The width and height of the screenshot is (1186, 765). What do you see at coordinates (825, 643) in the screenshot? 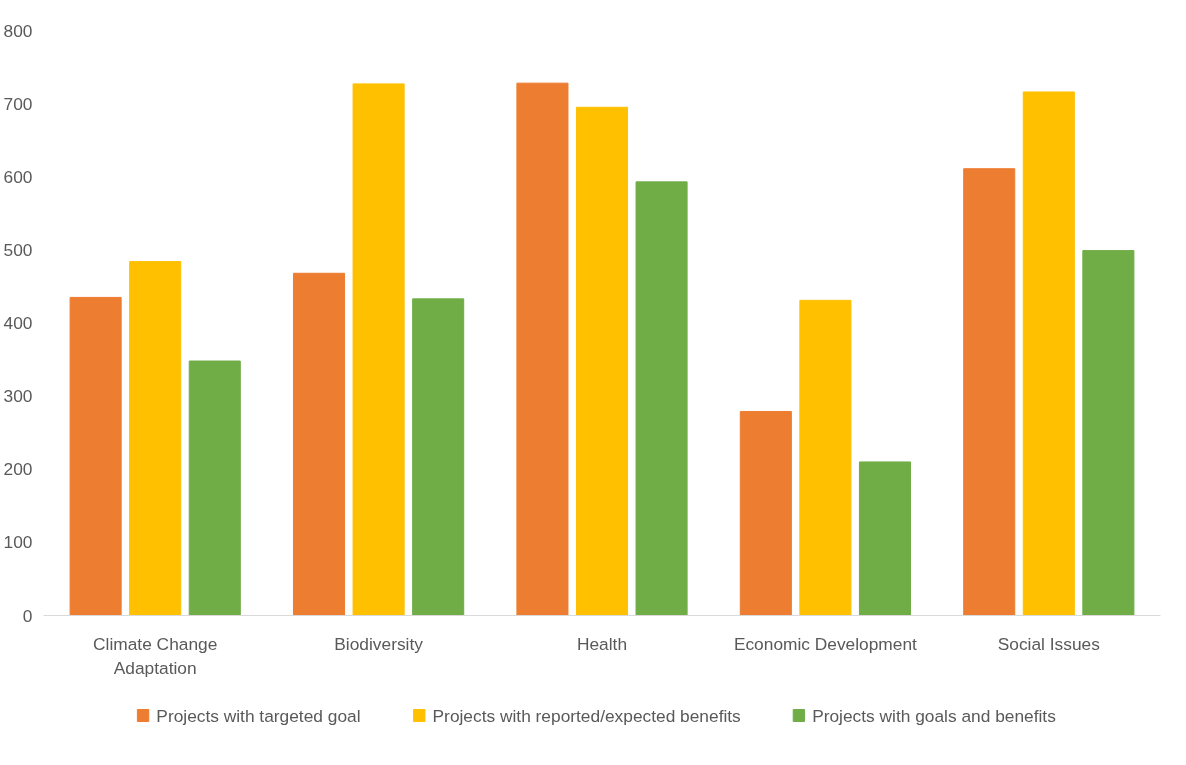
I see `x-tick-label: Economic Development` at bounding box center [825, 643].